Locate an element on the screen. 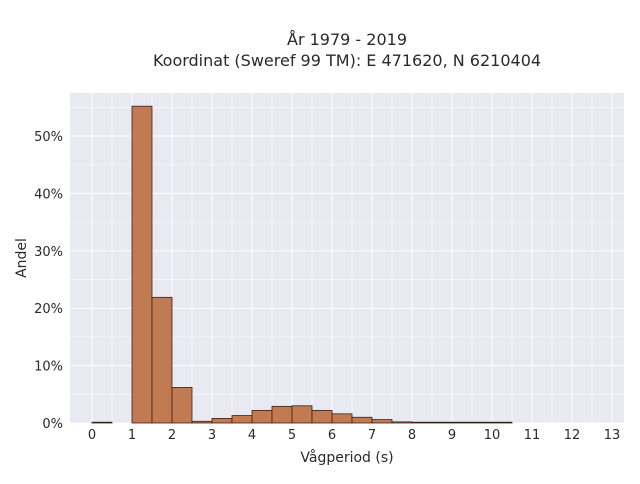  x-tick-labels: 0 1 2 3 4 5 6 7 8 9 10 11 12 13 is located at coordinates (354, 435).